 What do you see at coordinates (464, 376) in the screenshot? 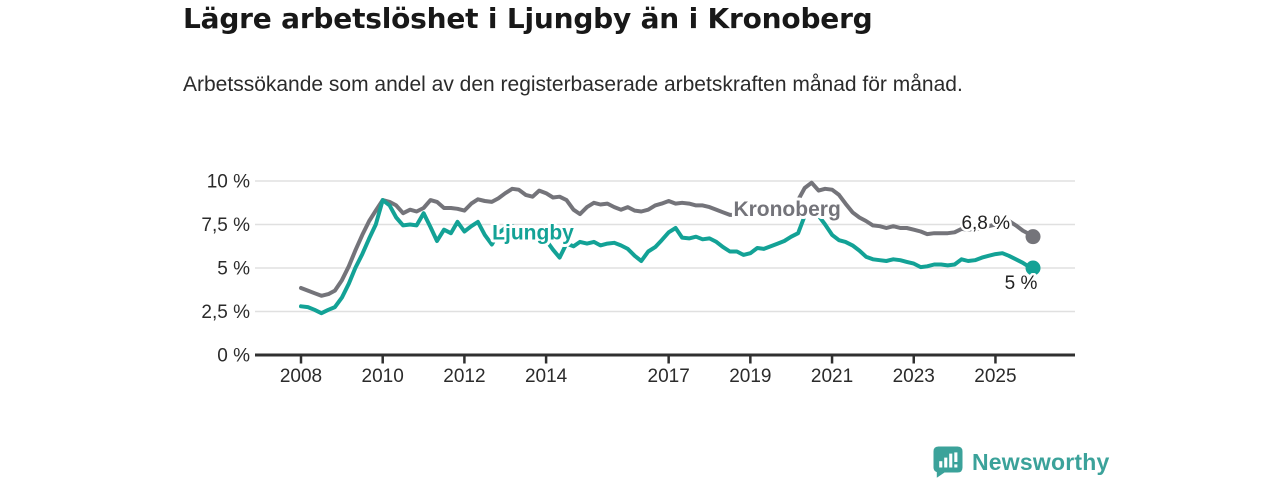
I see `x-axis-tick-label: 2012` at bounding box center [464, 376].